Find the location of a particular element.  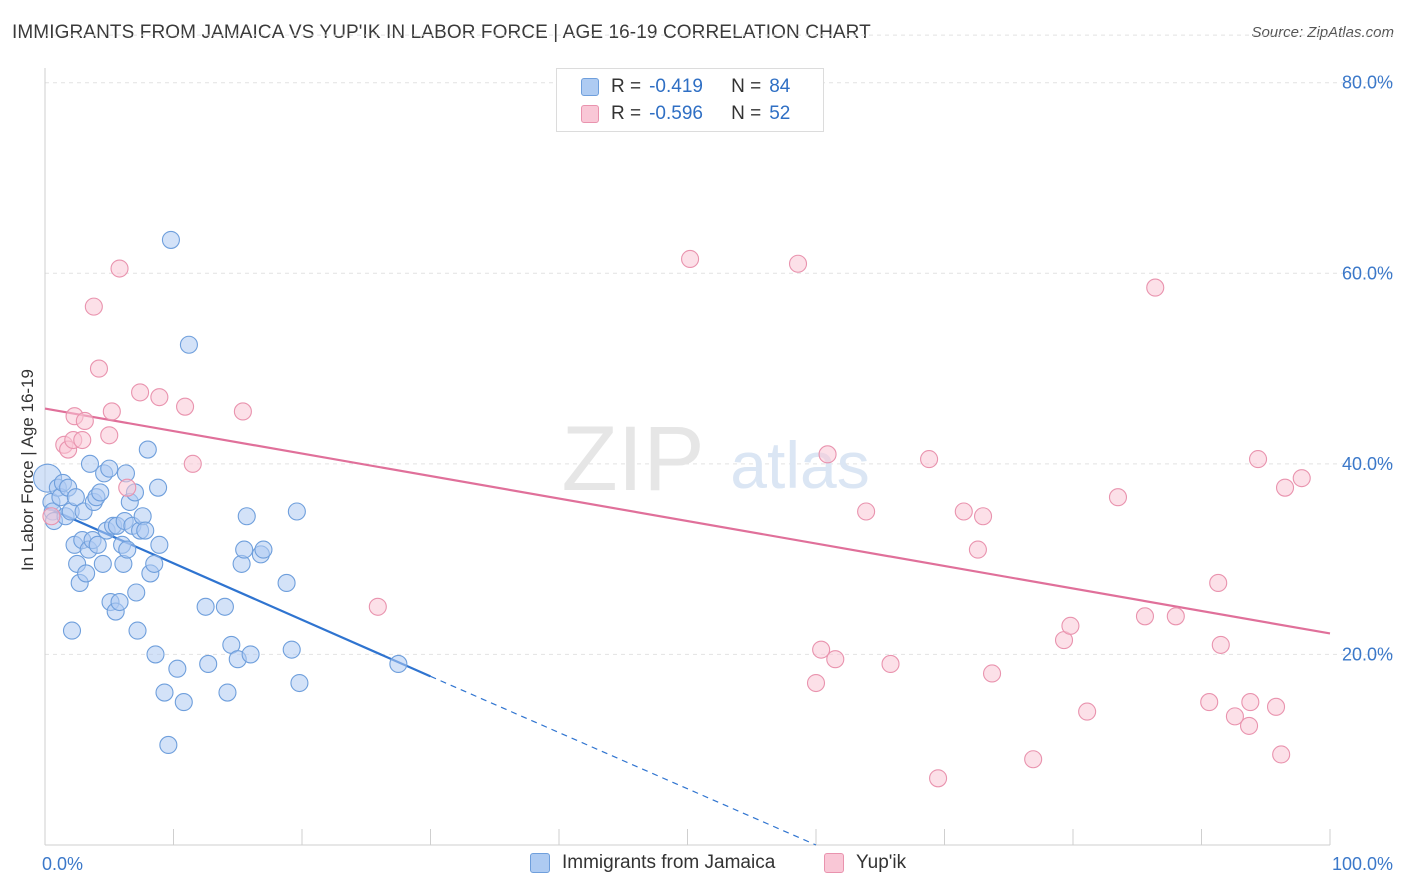

legend-row-jamaica: R = -0.419 N = 84 is located at coordinates (685, 87).